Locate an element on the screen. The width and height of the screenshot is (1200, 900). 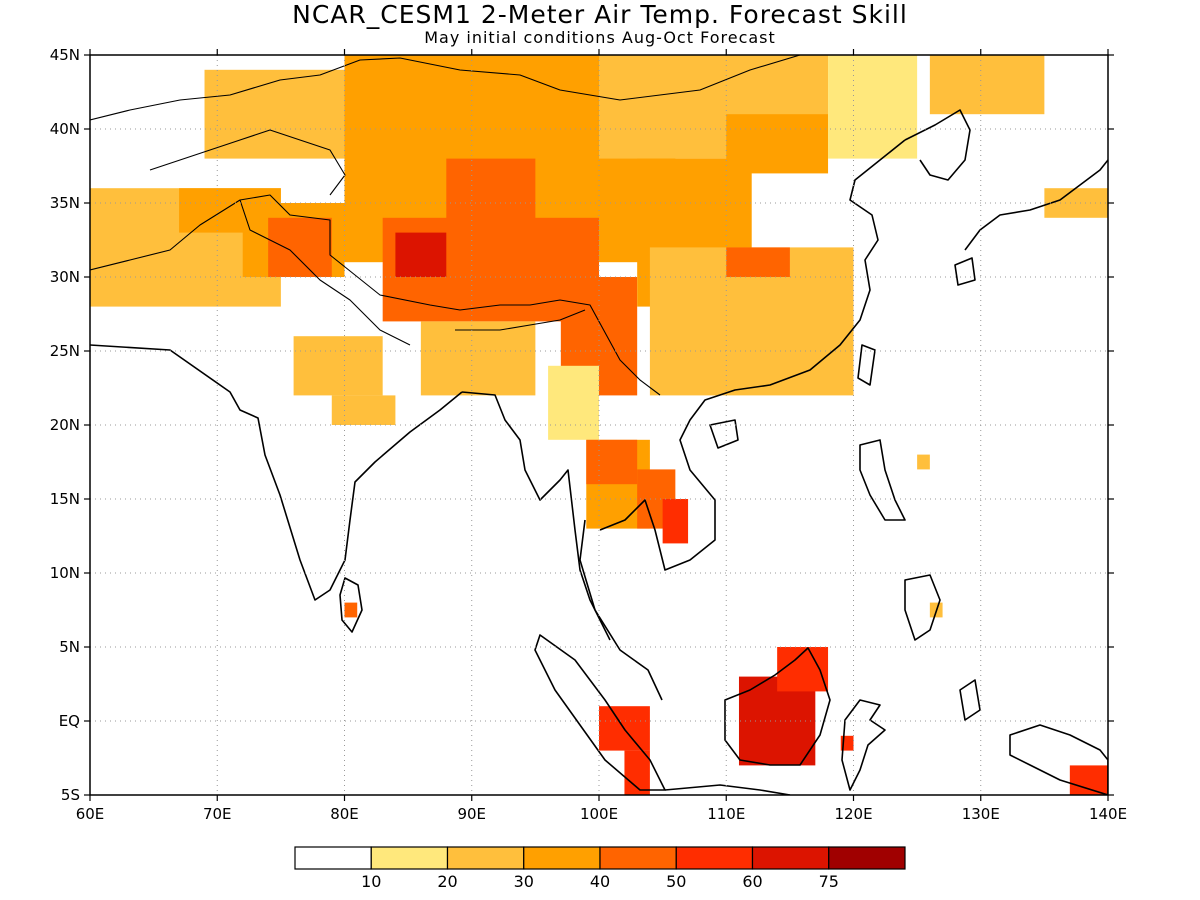
coastline-mindanao is located at coordinates (922, 607).